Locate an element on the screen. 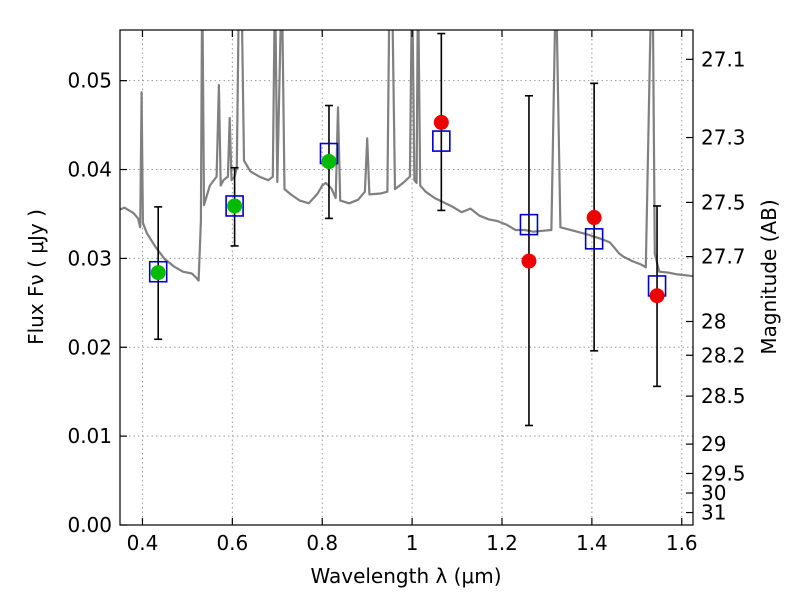  x-tick-label: 1.6 is located at coordinates (682, 543).